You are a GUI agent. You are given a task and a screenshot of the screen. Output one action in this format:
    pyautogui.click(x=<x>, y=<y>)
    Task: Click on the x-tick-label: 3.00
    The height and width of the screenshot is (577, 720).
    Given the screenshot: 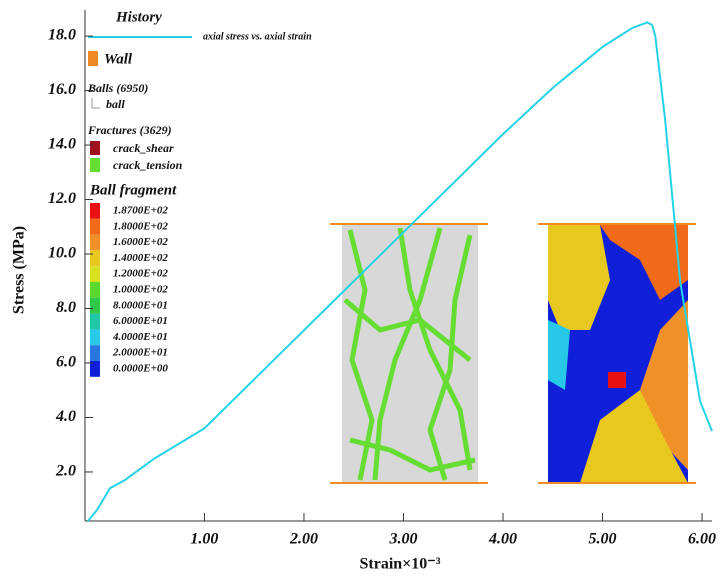 What is the action you would take?
    pyautogui.click(x=402, y=539)
    